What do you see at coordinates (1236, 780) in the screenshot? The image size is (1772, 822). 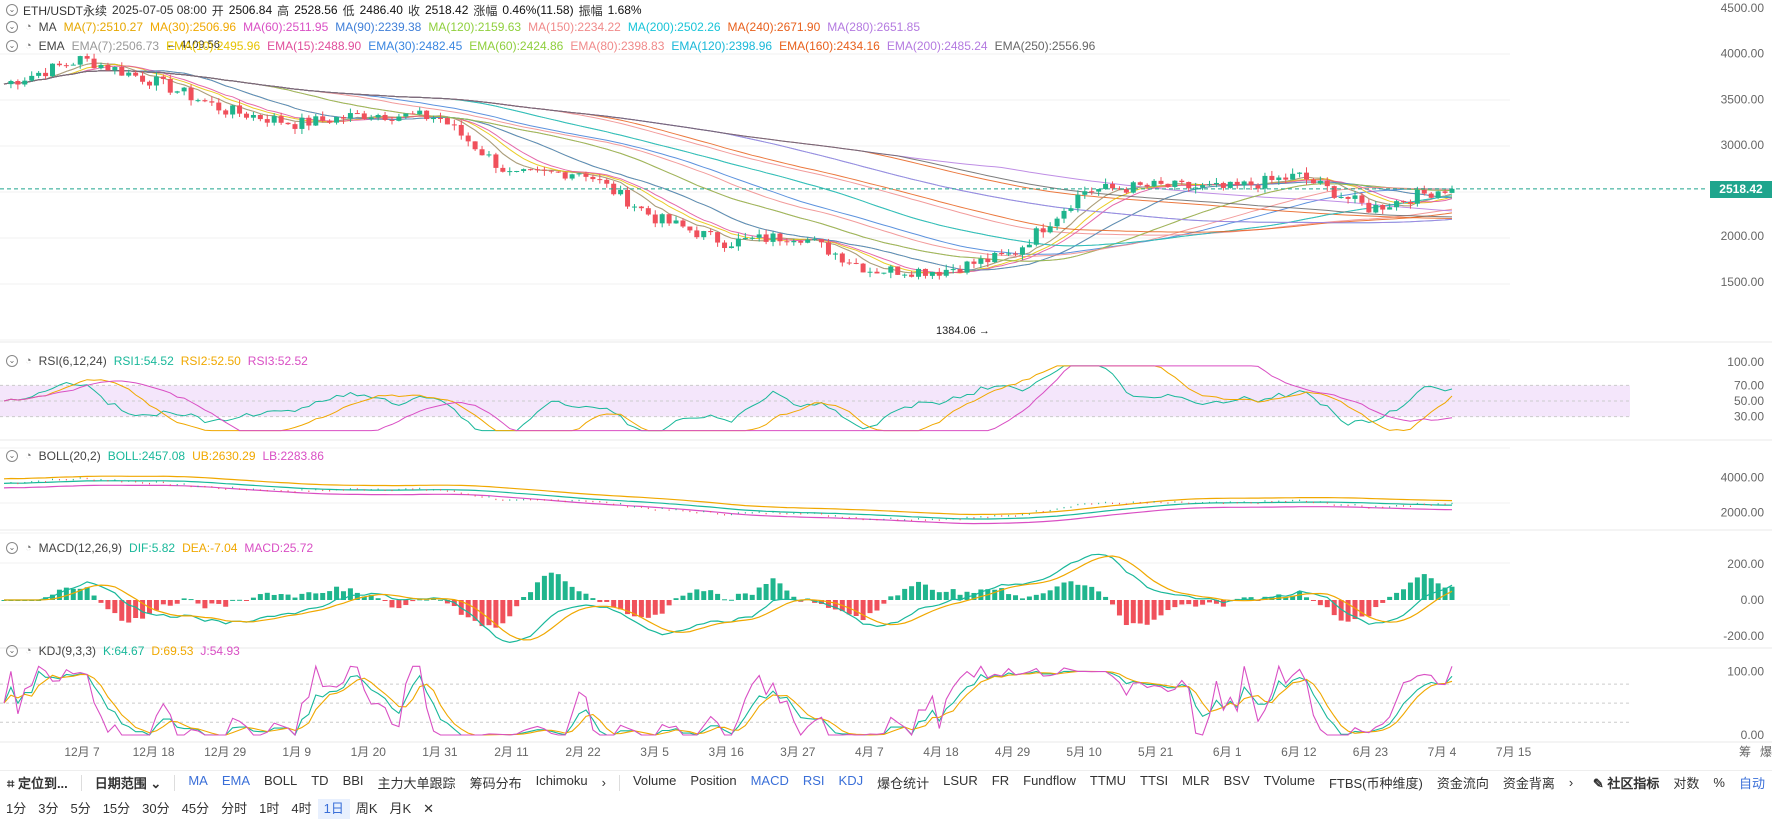 I see `subindicator-bsv: BSV` at bounding box center [1236, 780].